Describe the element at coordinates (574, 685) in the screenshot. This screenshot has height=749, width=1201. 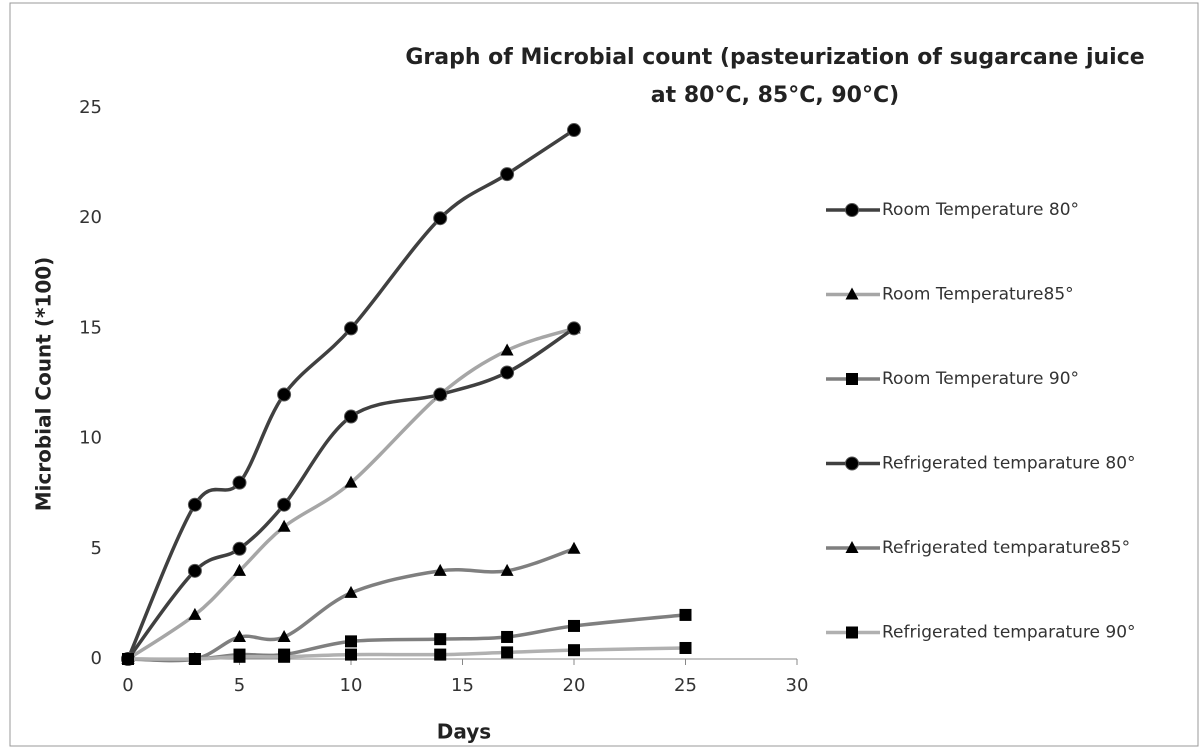
I see `x-tick-label: 20` at that location.